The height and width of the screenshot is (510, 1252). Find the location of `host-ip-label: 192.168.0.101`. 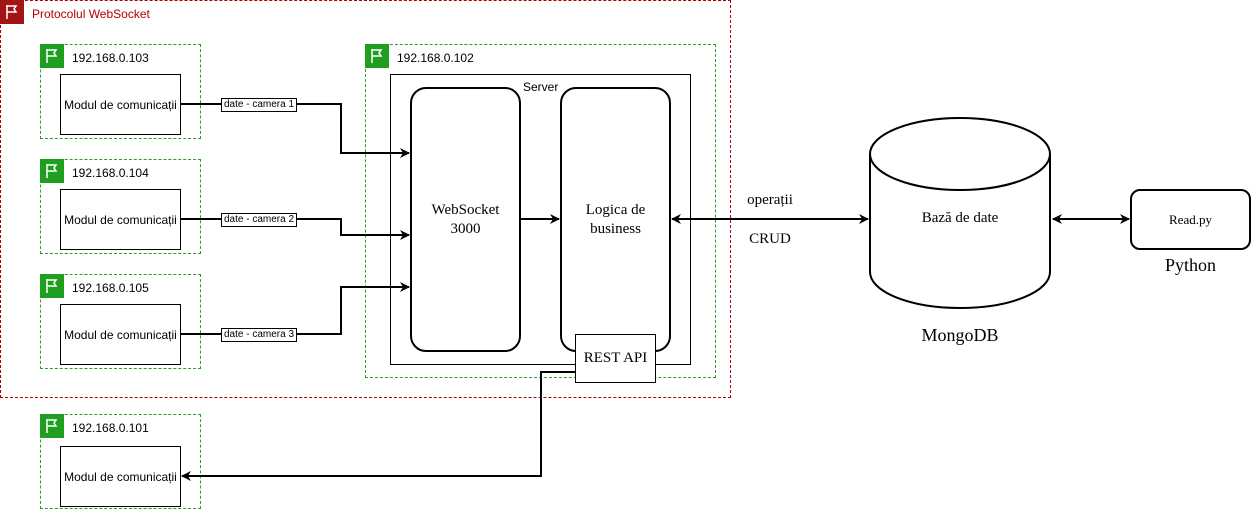

host-ip-label: 192.168.0.101 is located at coordinates (110, 428).